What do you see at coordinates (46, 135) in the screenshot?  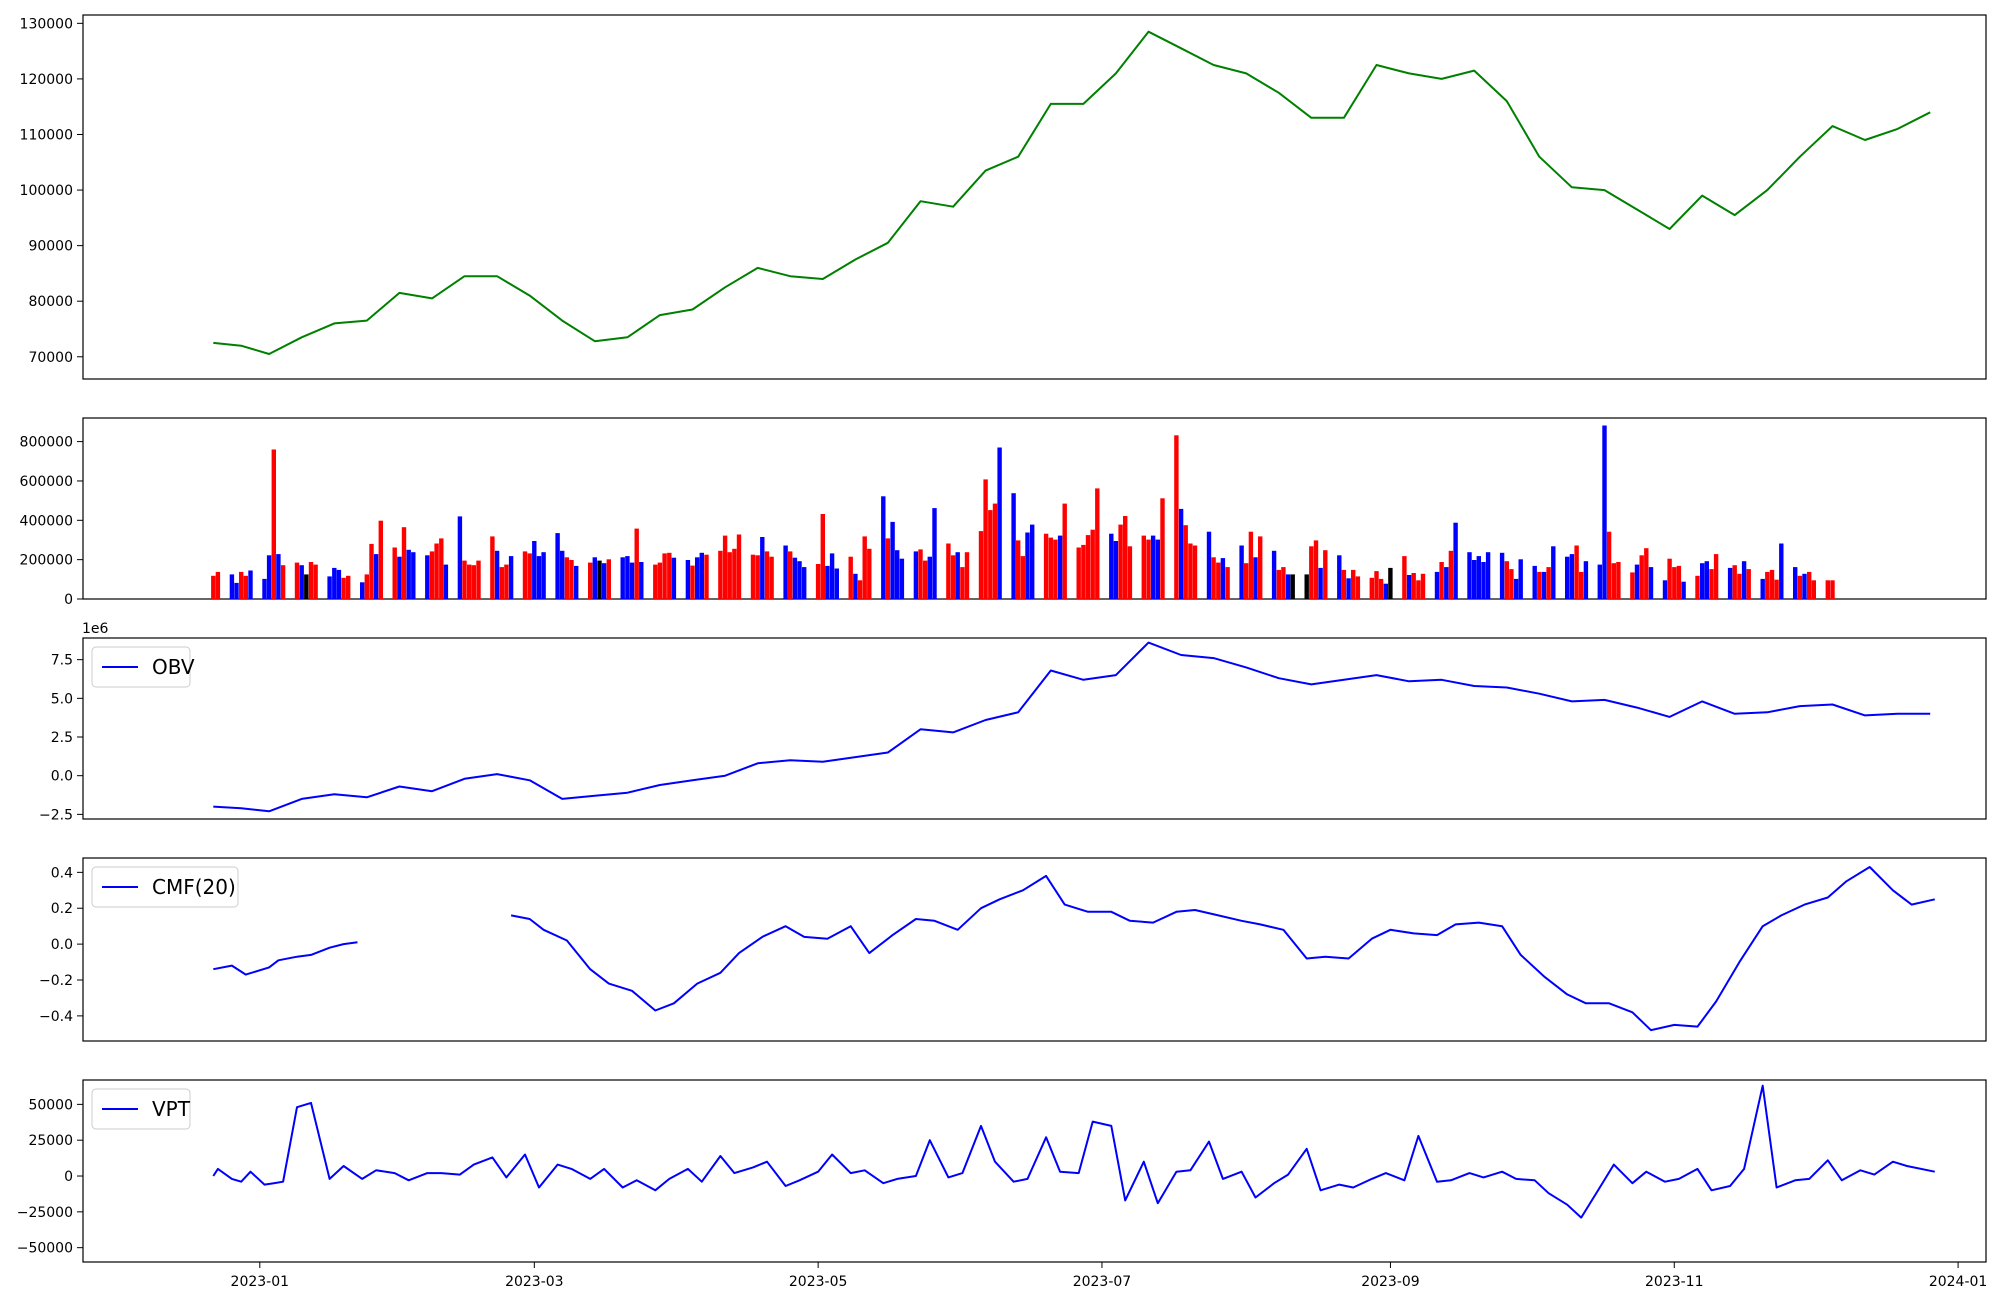 I see `y-tick-label: 110000` at bounding box center [46, 135].